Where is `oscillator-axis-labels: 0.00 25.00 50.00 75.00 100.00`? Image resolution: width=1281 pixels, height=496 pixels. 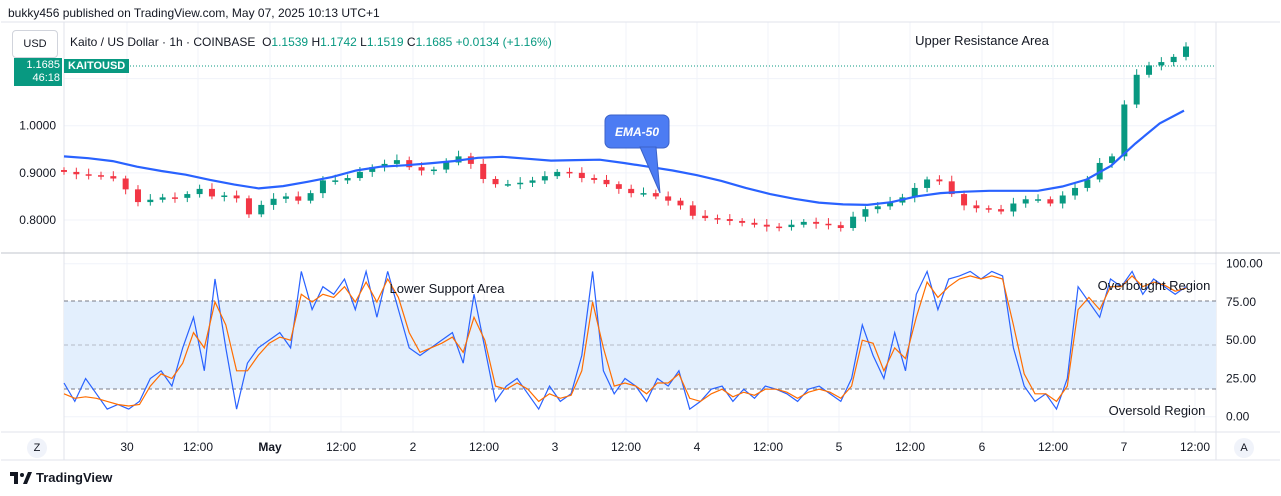
oscillator-axis-labels: 0.00 25.00 50.00 75.00 100.00 is located at coordinates (1244, 340).